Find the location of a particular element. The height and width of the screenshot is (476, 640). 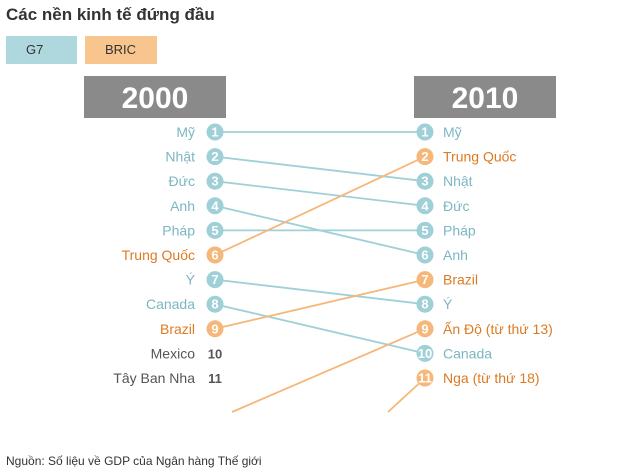

country-label-2000: Trung Quốc is located at coordinates (158, 255).